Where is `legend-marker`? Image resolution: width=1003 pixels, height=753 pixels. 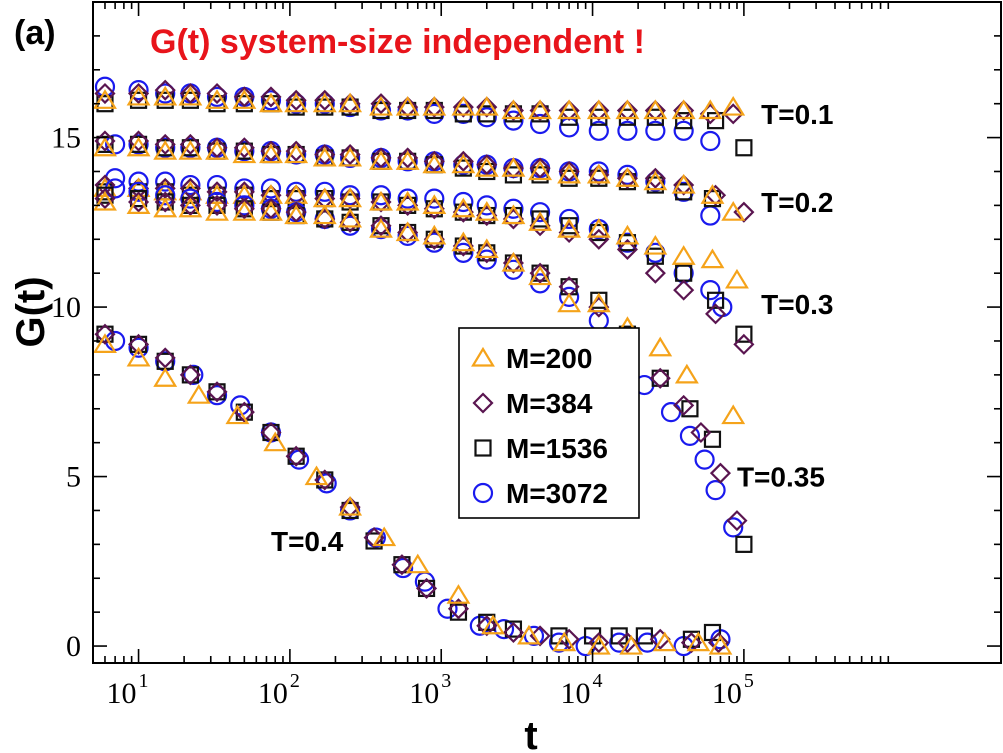
legend-marker is located at coordinates (483, 493).